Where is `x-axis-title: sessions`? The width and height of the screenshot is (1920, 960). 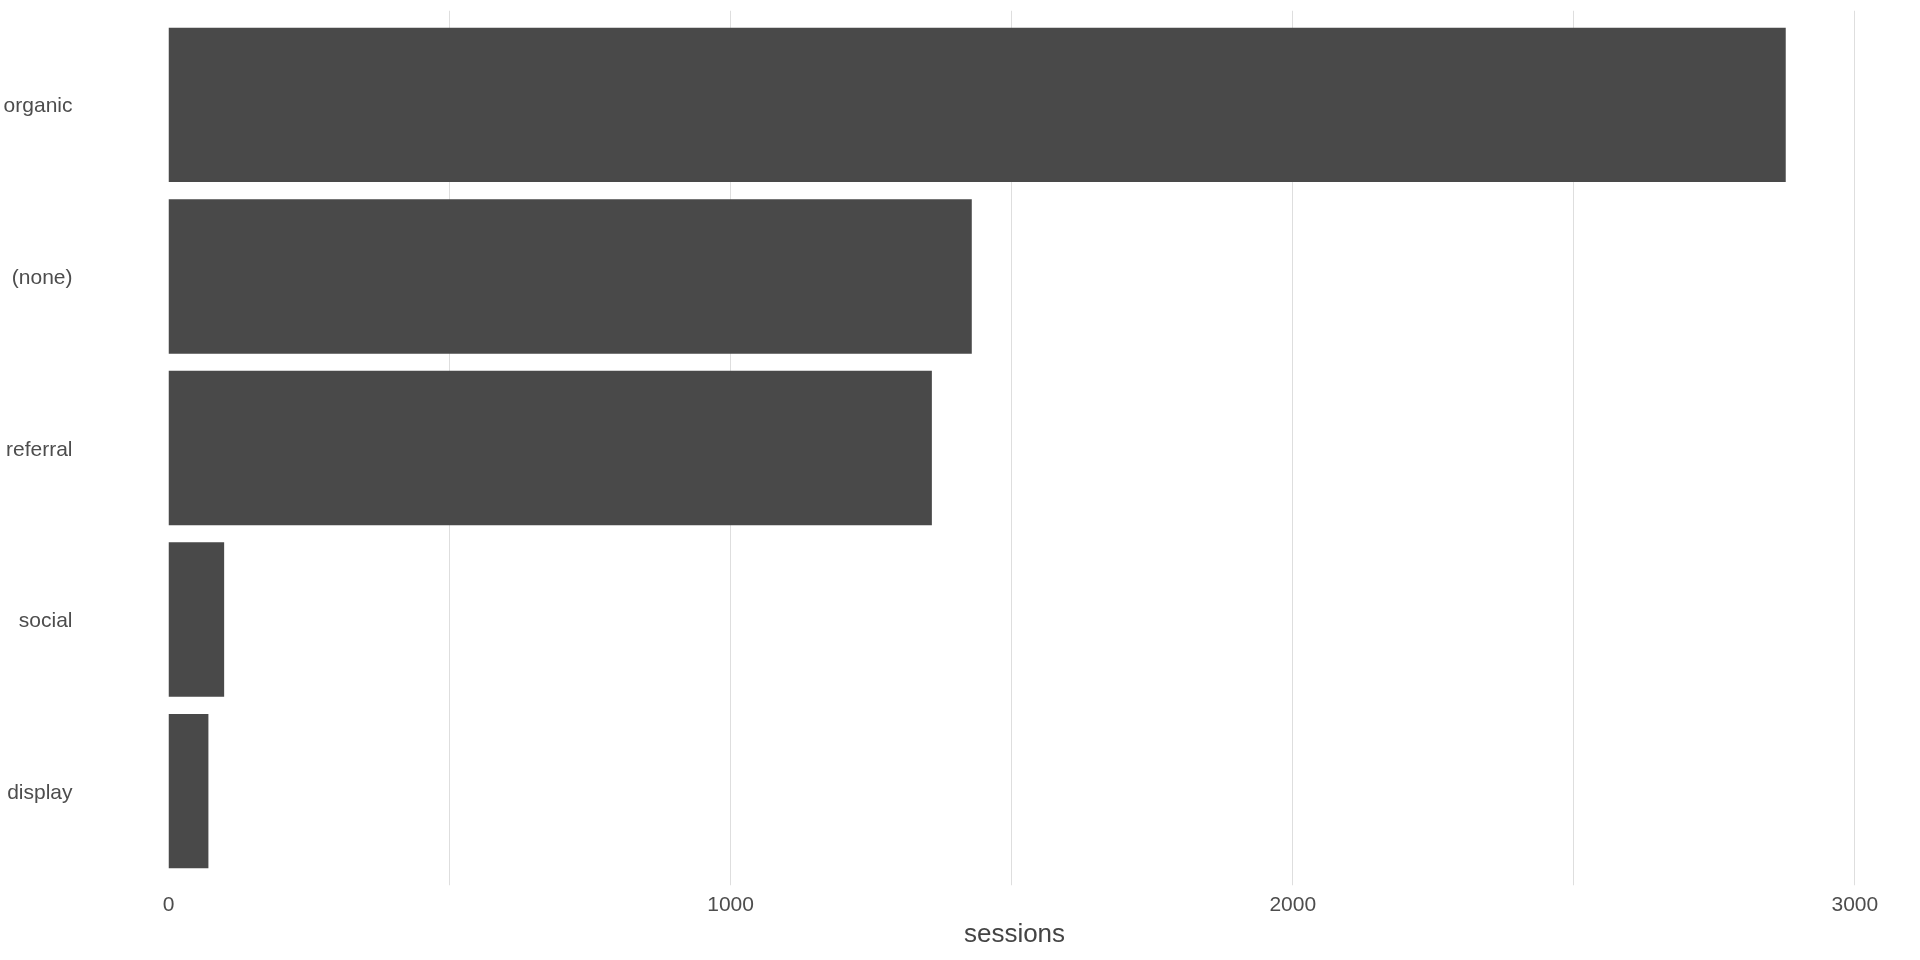
x-axis-title: sessions is located at coordinates (1014, 932).